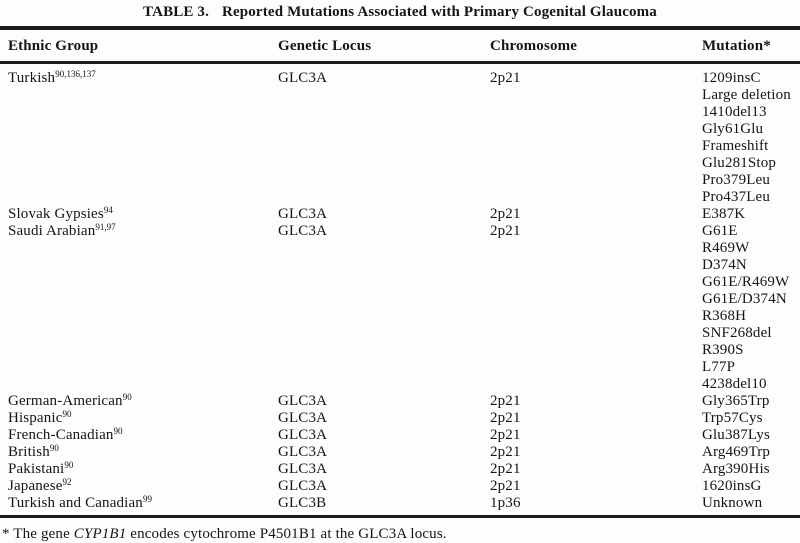  What do you see at coordinates (32, 78) in the screenshot?
I see `ethnic-group-name: Turkish` at bounding box center [32, 78].